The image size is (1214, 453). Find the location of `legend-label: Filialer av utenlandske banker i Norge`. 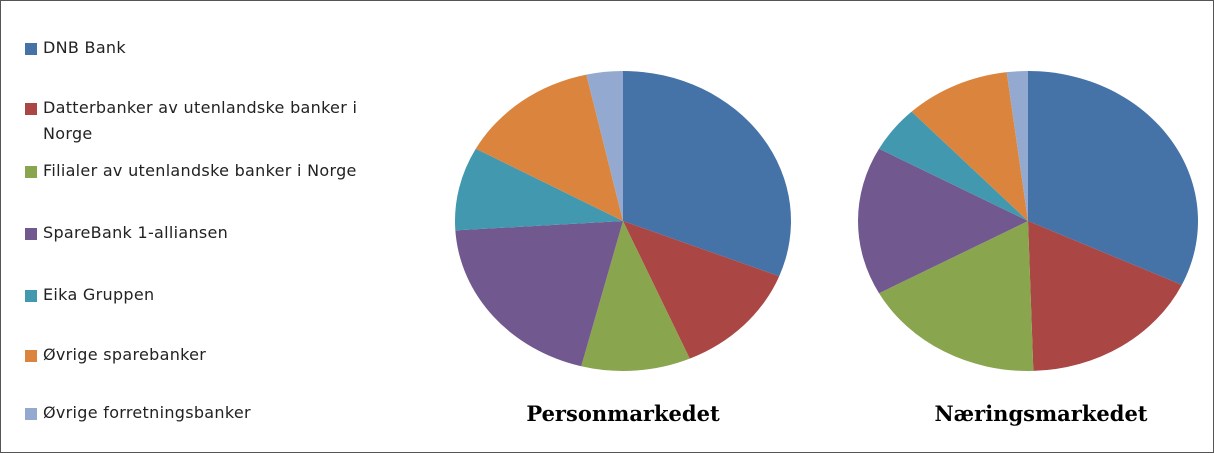

legend-label: Filialer av utenlandske banker i Norge is located at coordinates (200, 170).